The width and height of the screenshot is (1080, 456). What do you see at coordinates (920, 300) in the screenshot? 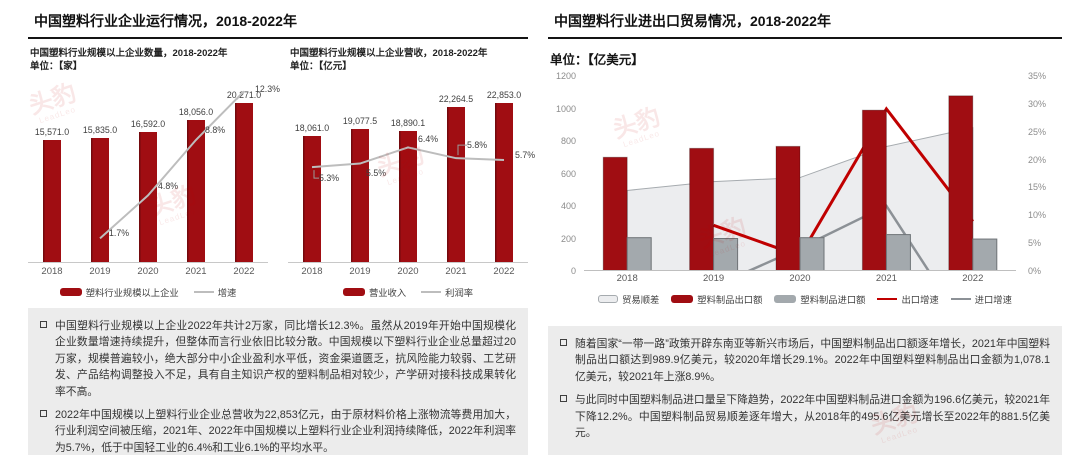
I see `legend-label: 出口增速` at bounding box center [920, 300].